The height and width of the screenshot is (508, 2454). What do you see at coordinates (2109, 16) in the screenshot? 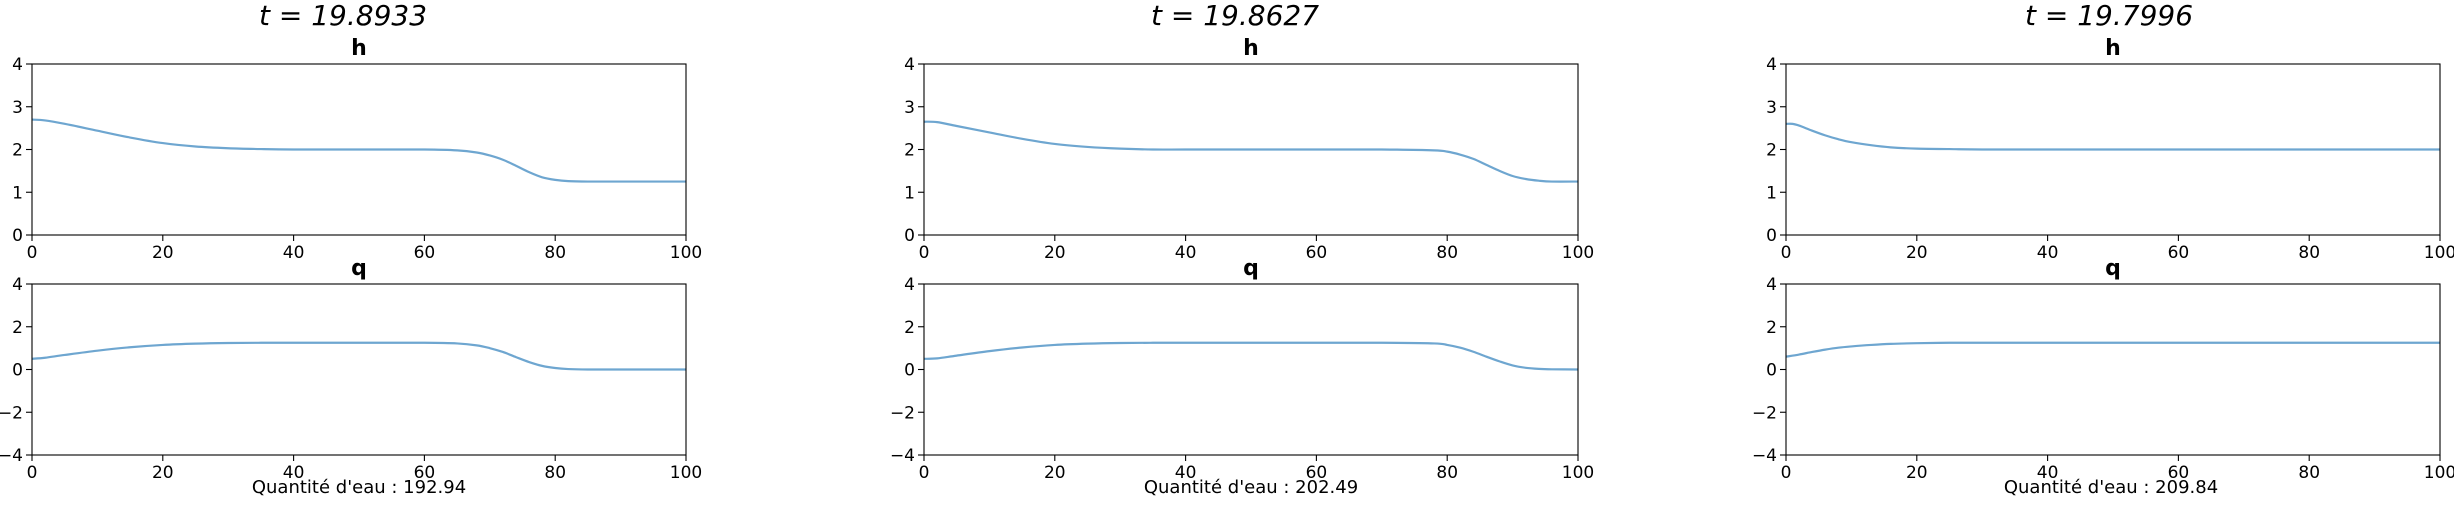
I see `panel-3-time-title: t = 19.7996` at bounding box center [2109, 16].